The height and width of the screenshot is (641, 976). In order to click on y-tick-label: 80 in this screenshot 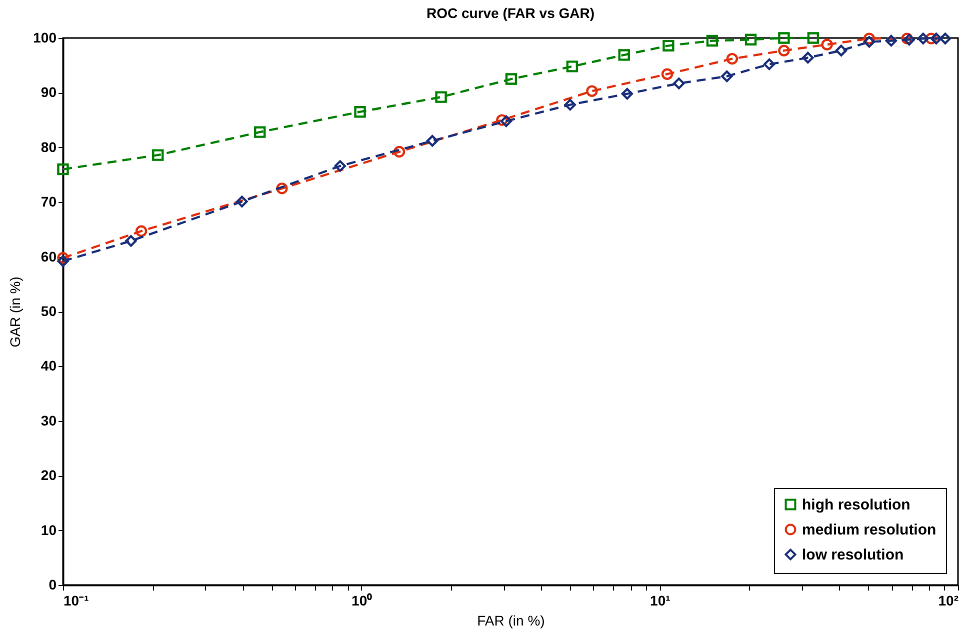, I will do `click(48, 146)`.